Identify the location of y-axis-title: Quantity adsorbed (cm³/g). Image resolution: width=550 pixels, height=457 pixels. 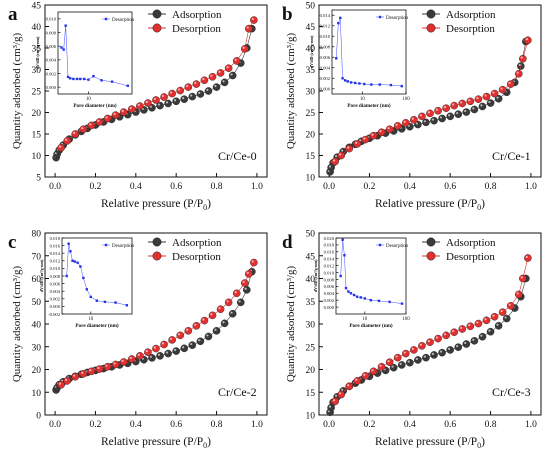
(291, 91).